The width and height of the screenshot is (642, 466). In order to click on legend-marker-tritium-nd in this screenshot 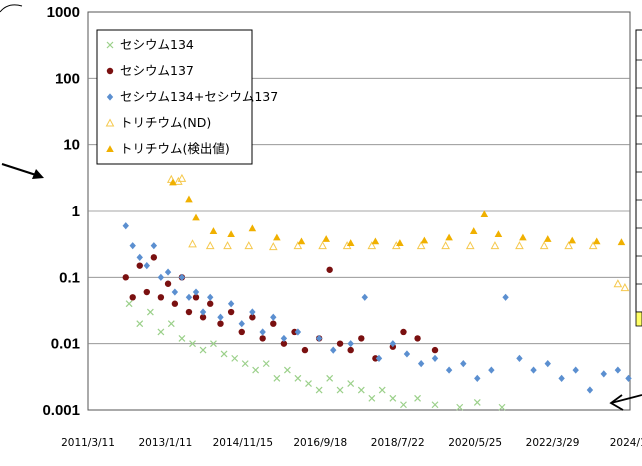, I will do `click(110, 122)`.